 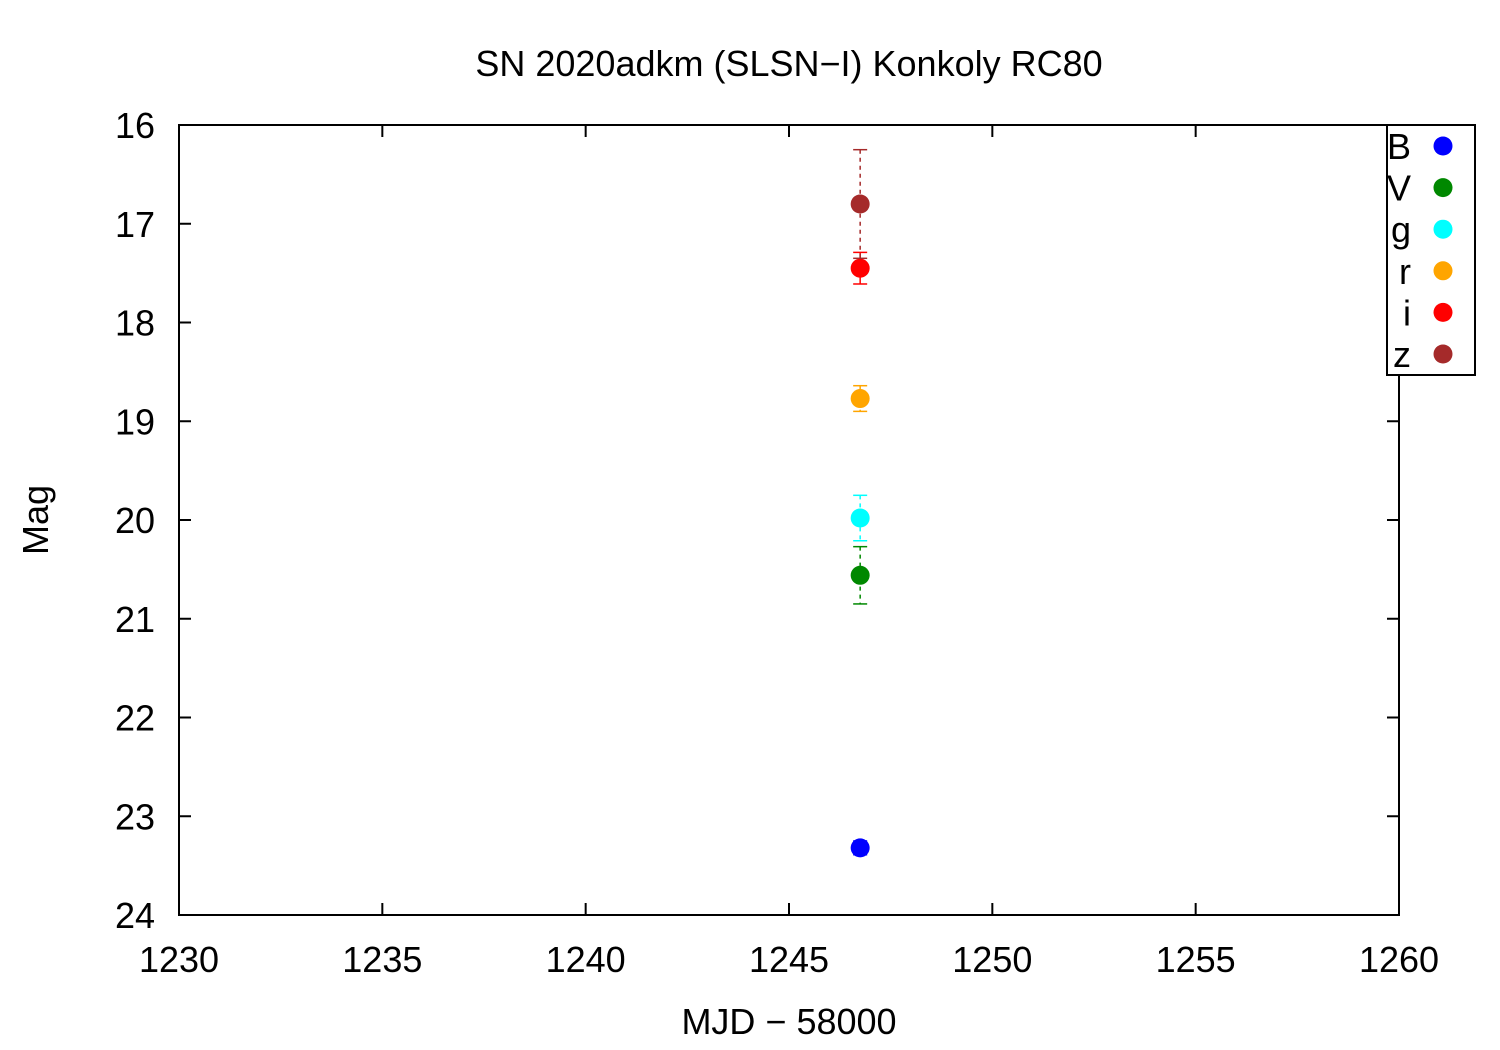 I want to click on x-tick-label: 1250, so click(x=992, y=959).